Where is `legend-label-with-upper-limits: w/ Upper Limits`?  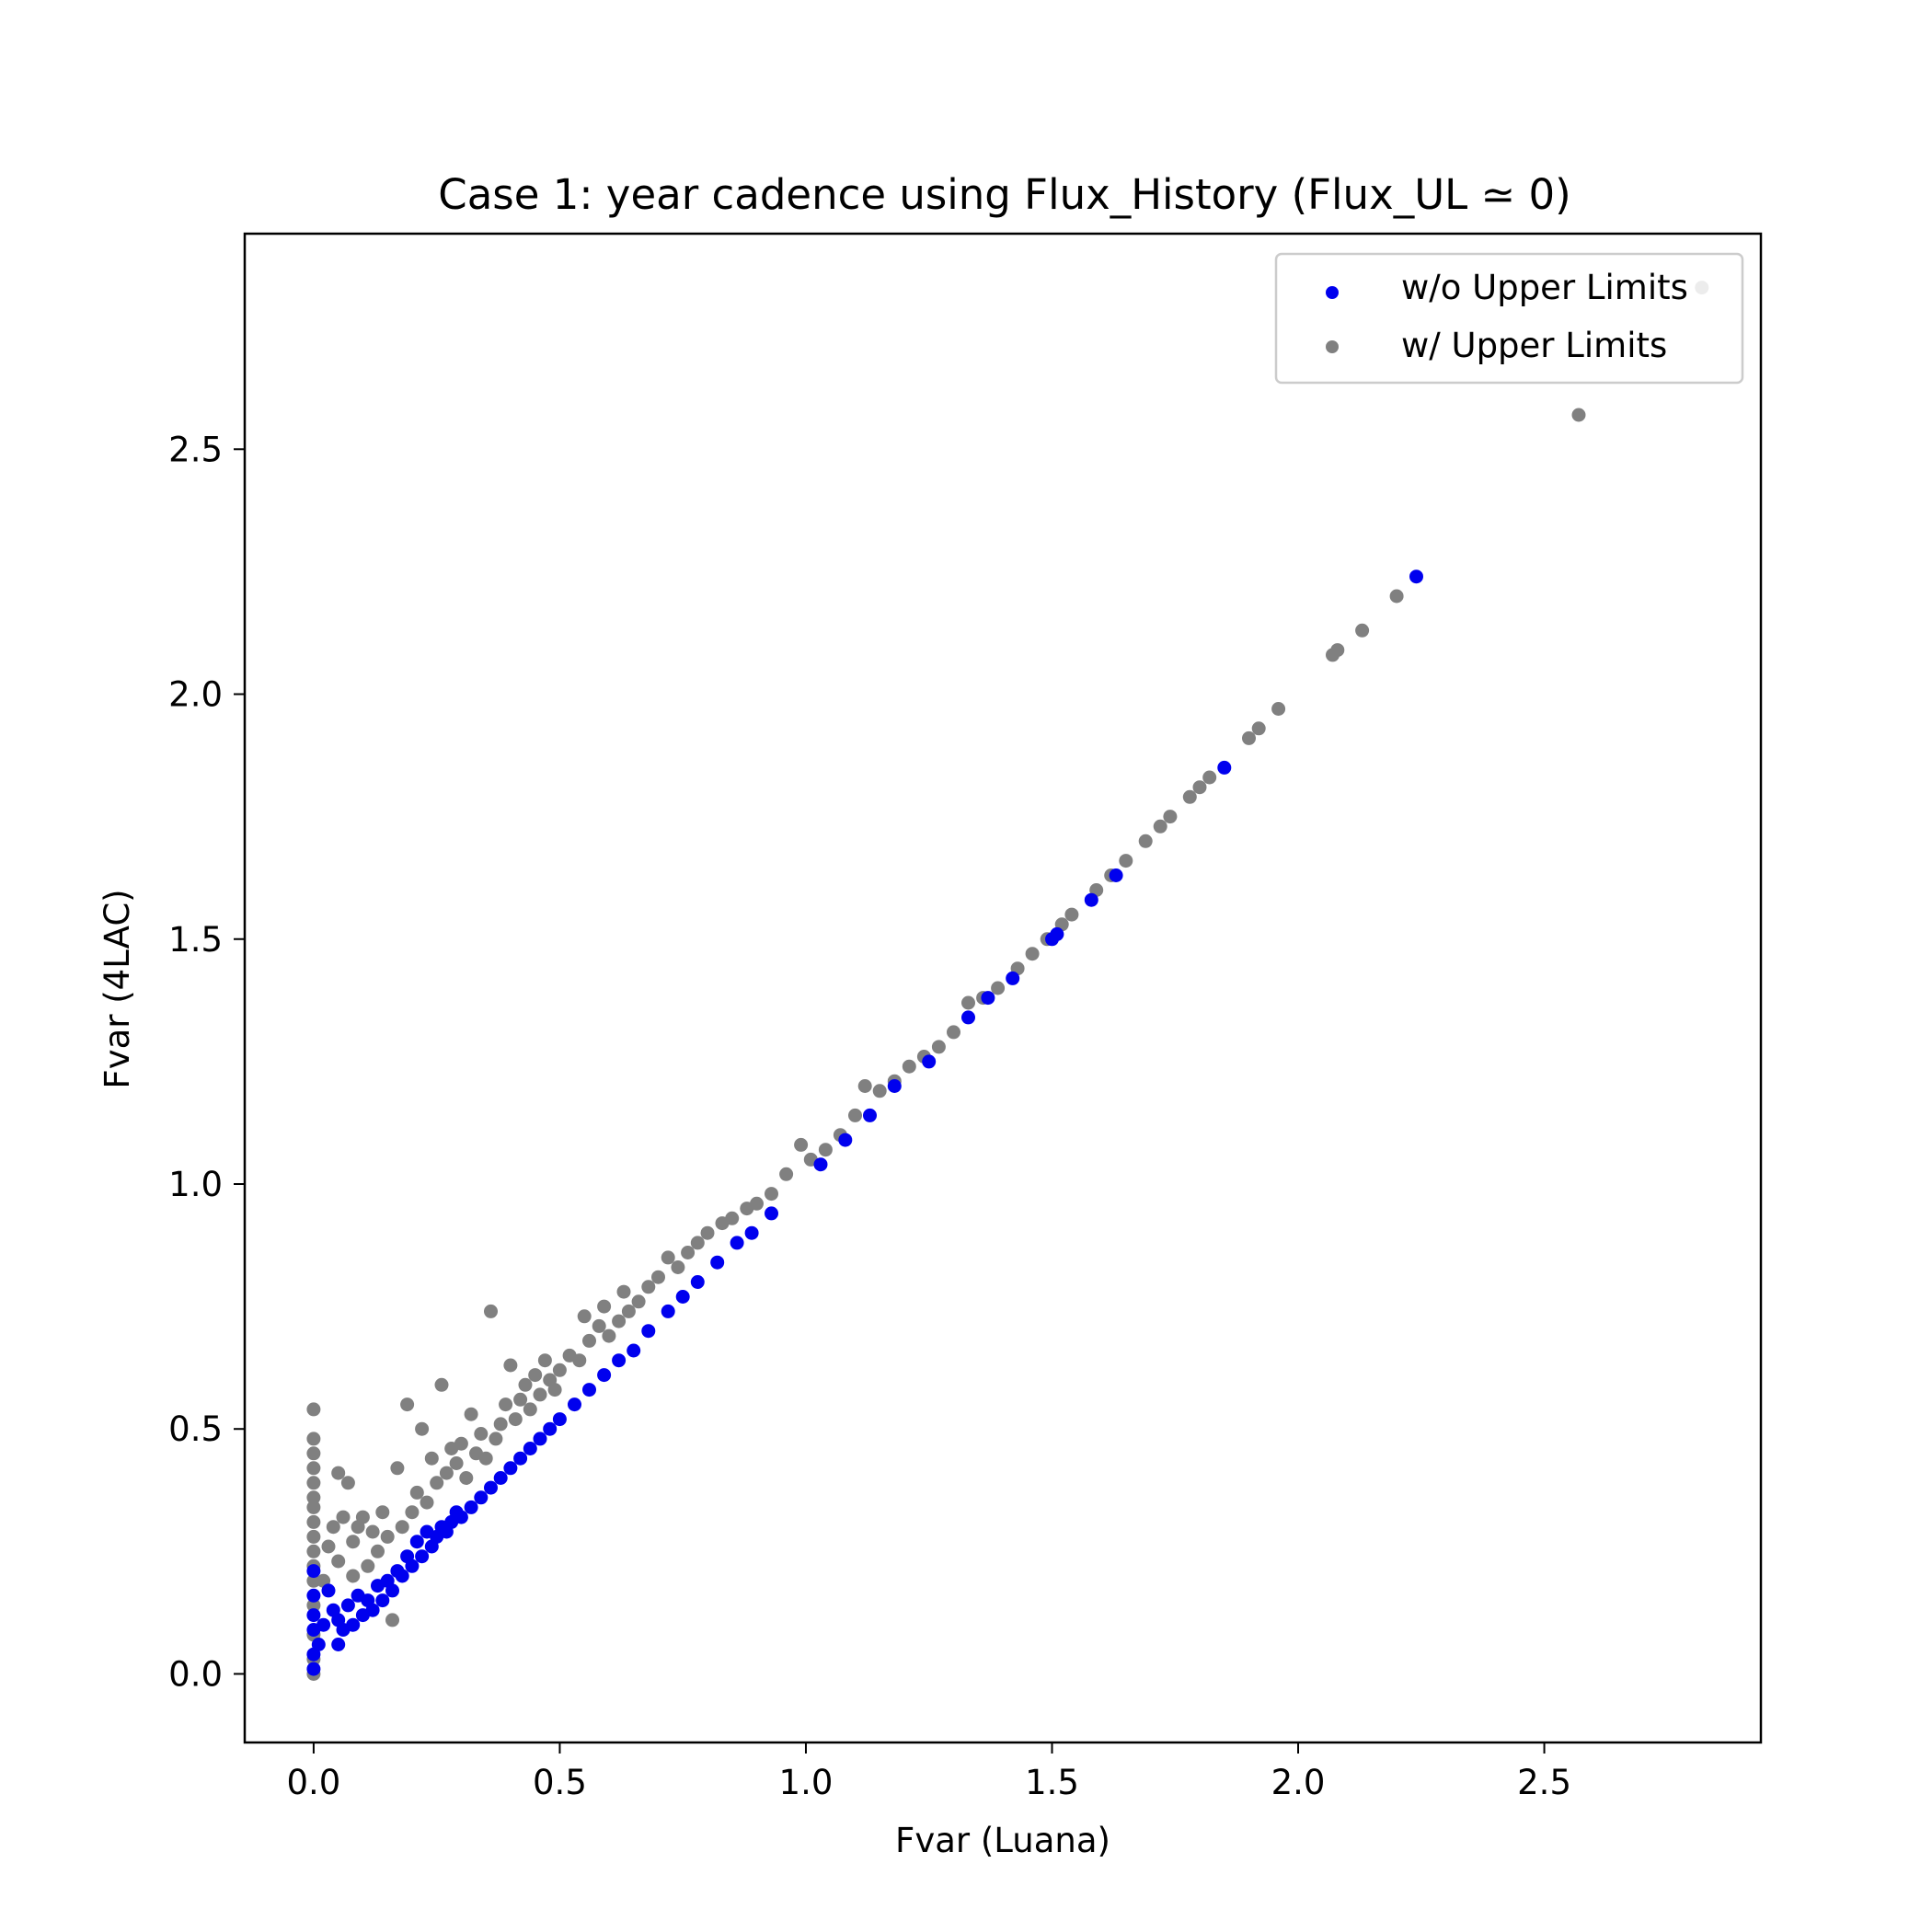 legend-label-with-upper-limits: w/ Upper Limits is located at coordinates (1534, 345).